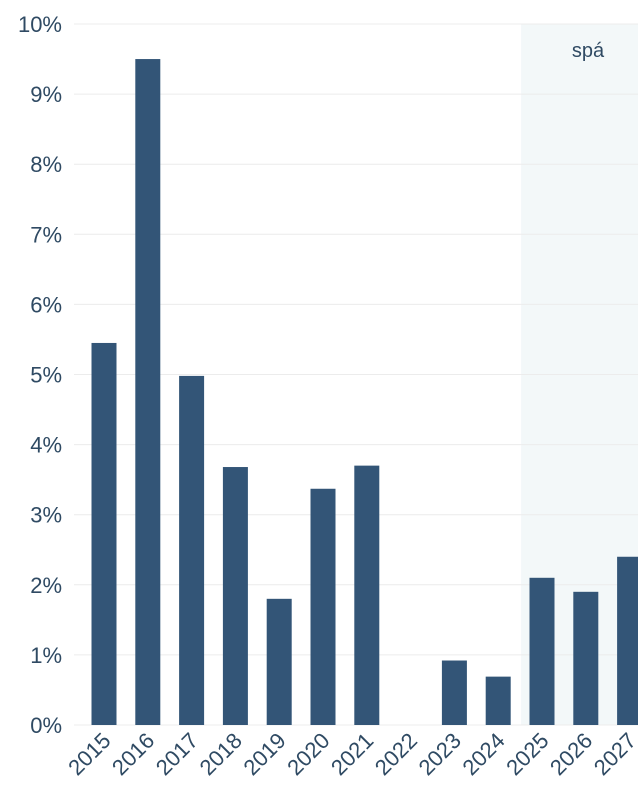  What do you see at coordinates (133, 754) in the screenshot?
I see `x-tick-label: 2016` at bounding box center [133, 754].